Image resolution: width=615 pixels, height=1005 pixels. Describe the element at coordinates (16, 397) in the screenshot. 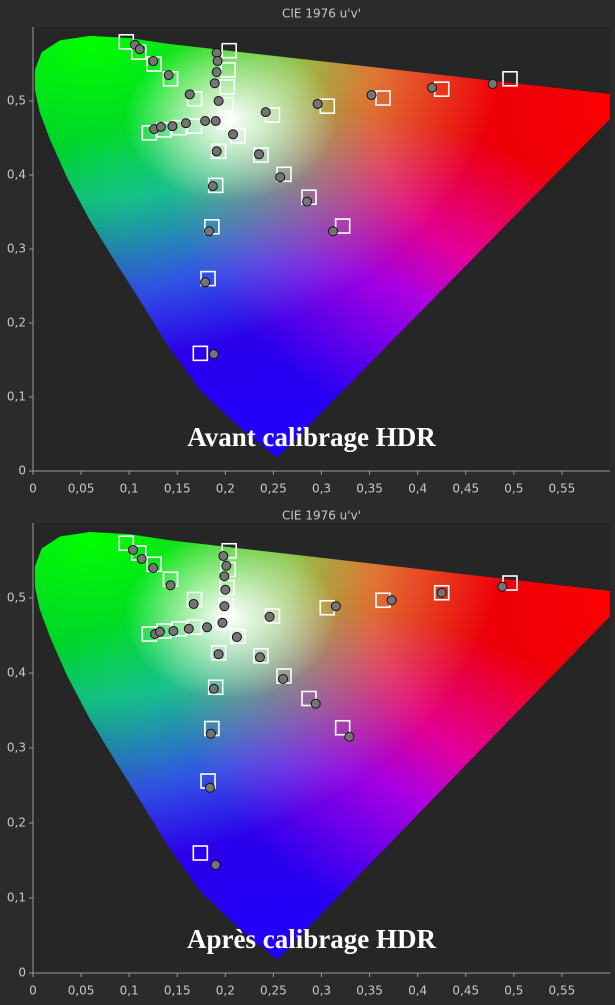

I see `y-tick-label: 0,1` at that location.